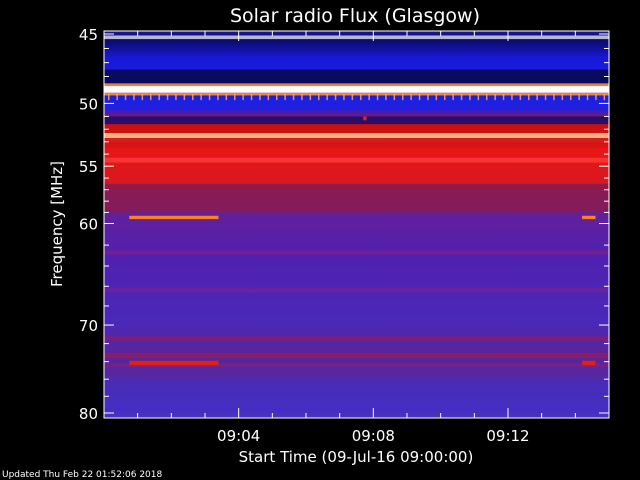 The height and width of the screenshot is (480, 640). I want to click on chart-title: Solar radio Flux (Glasgow), so click(355, 16).